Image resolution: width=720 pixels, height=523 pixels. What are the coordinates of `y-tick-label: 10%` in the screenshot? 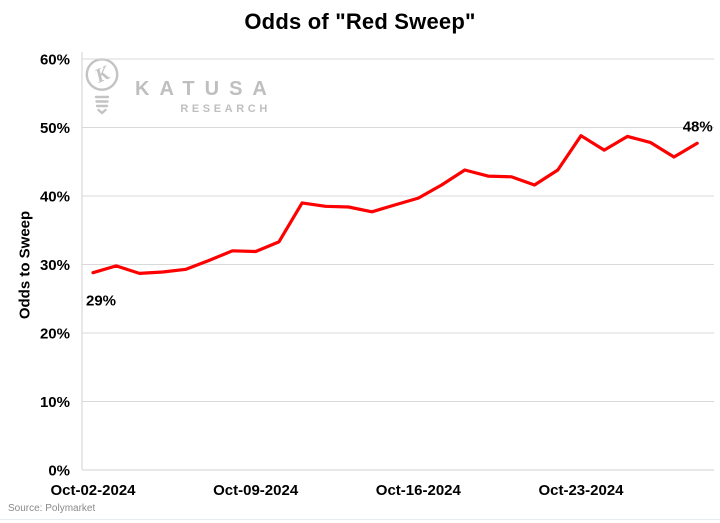 It's located at (55, 402).